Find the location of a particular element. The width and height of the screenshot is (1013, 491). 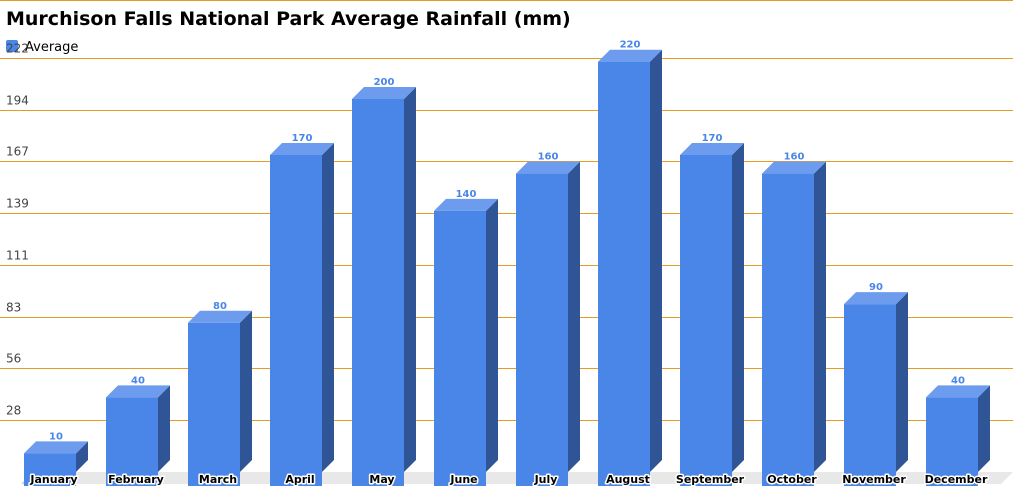

bar-november is located at coordinates (876, 389).